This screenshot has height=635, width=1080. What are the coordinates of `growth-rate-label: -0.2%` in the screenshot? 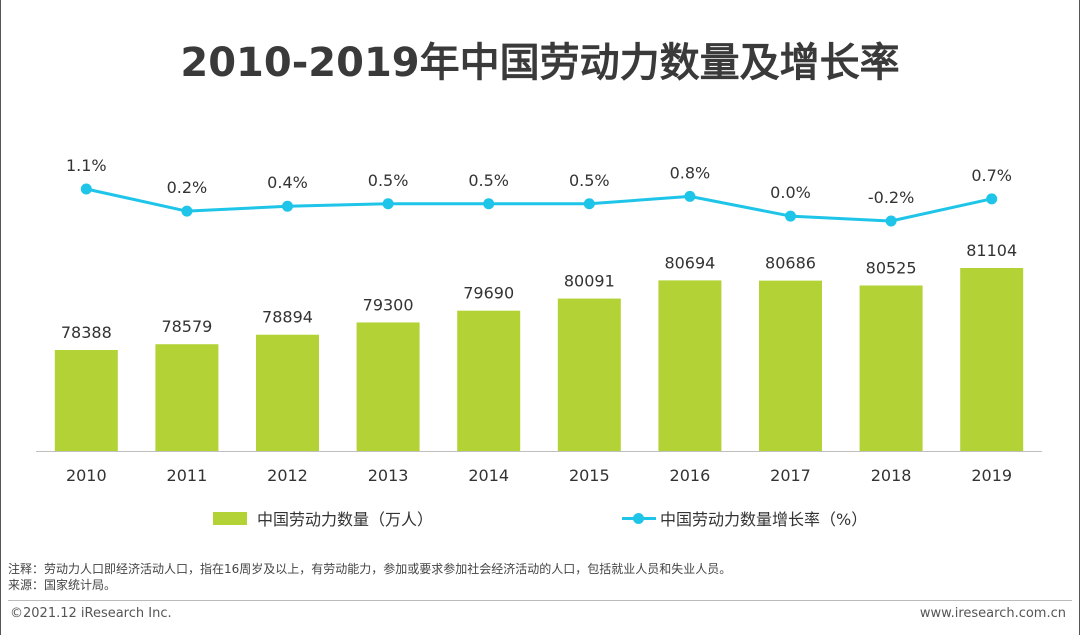 It's located at (891, 197).